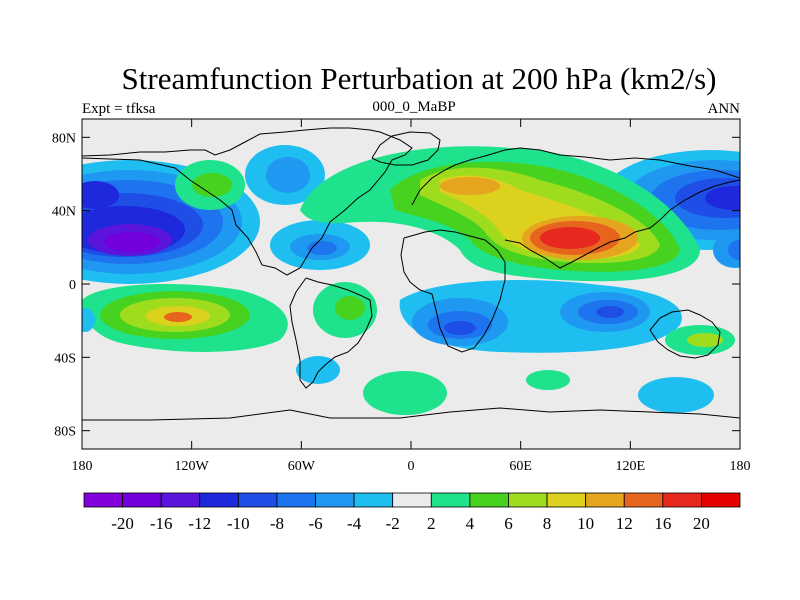 The height and width of the screenshot is (600, 800). I want to click on coast-africa, so click(453, 291).